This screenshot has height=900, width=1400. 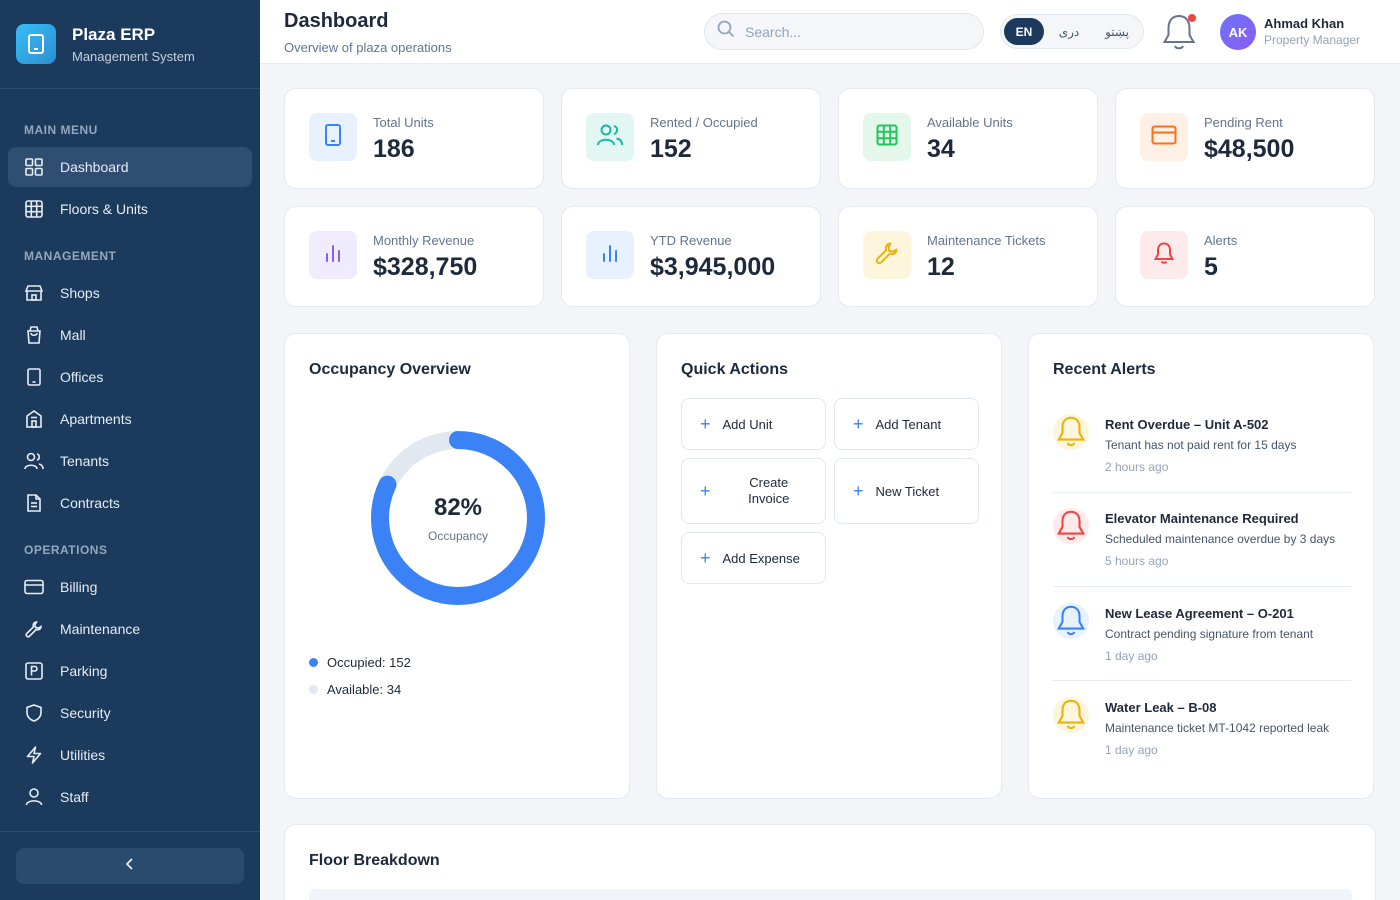 I want to click on search-input, so click(x=855, y=31).